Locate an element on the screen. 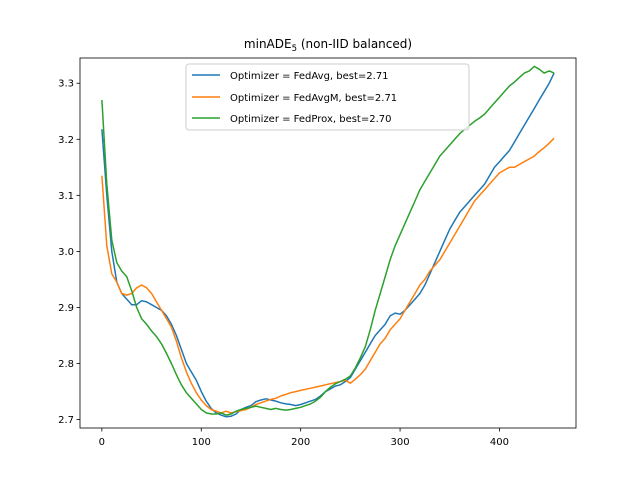 This screenshot has width=640, height=480. legend-label-fedavgm: Optimizer = FedAvgM, best=2.71 is located at coordinates (313, 98).